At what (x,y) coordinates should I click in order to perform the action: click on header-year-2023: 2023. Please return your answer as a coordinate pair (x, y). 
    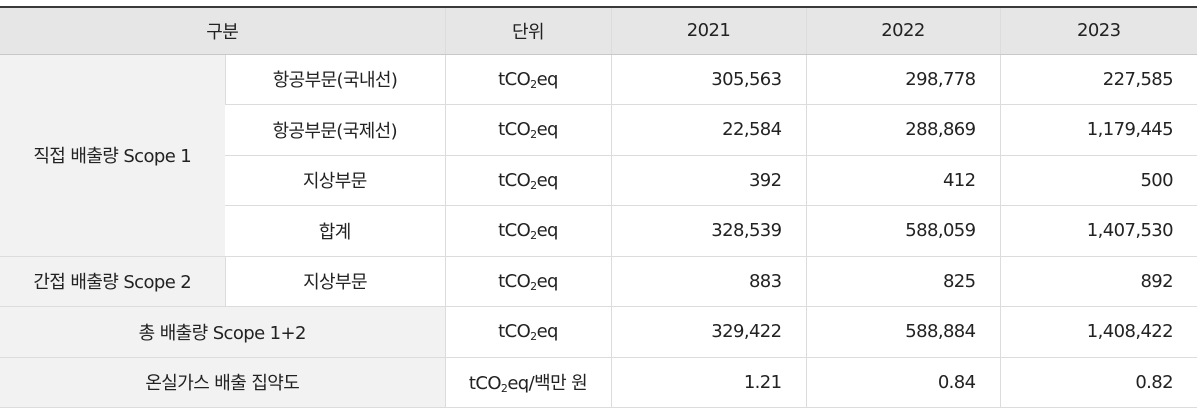
    Looking at the image, I should click on (1098, 30).